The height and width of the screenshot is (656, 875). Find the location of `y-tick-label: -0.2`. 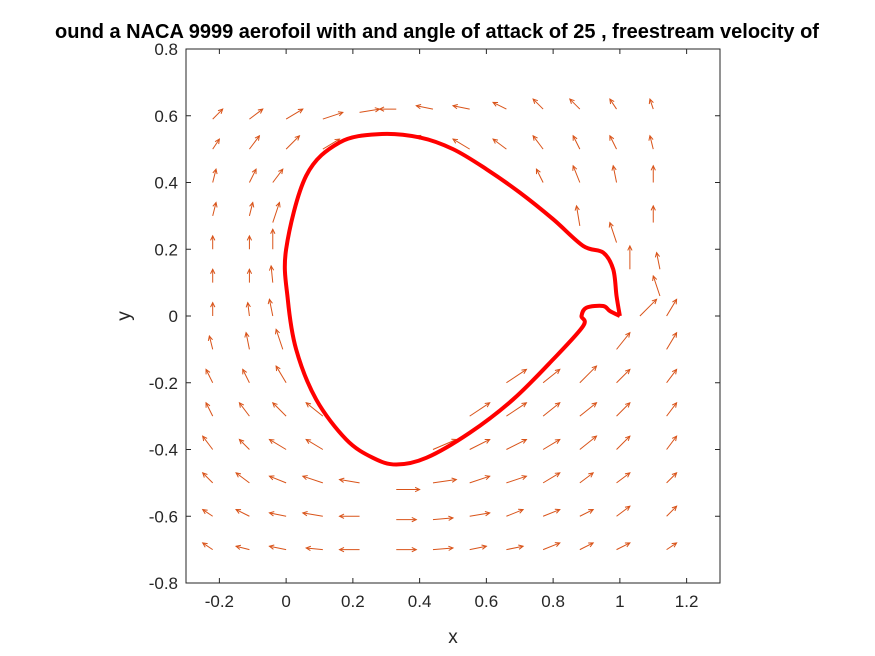

y-tick-label: -0.2 is located at coordinates (163, 383).